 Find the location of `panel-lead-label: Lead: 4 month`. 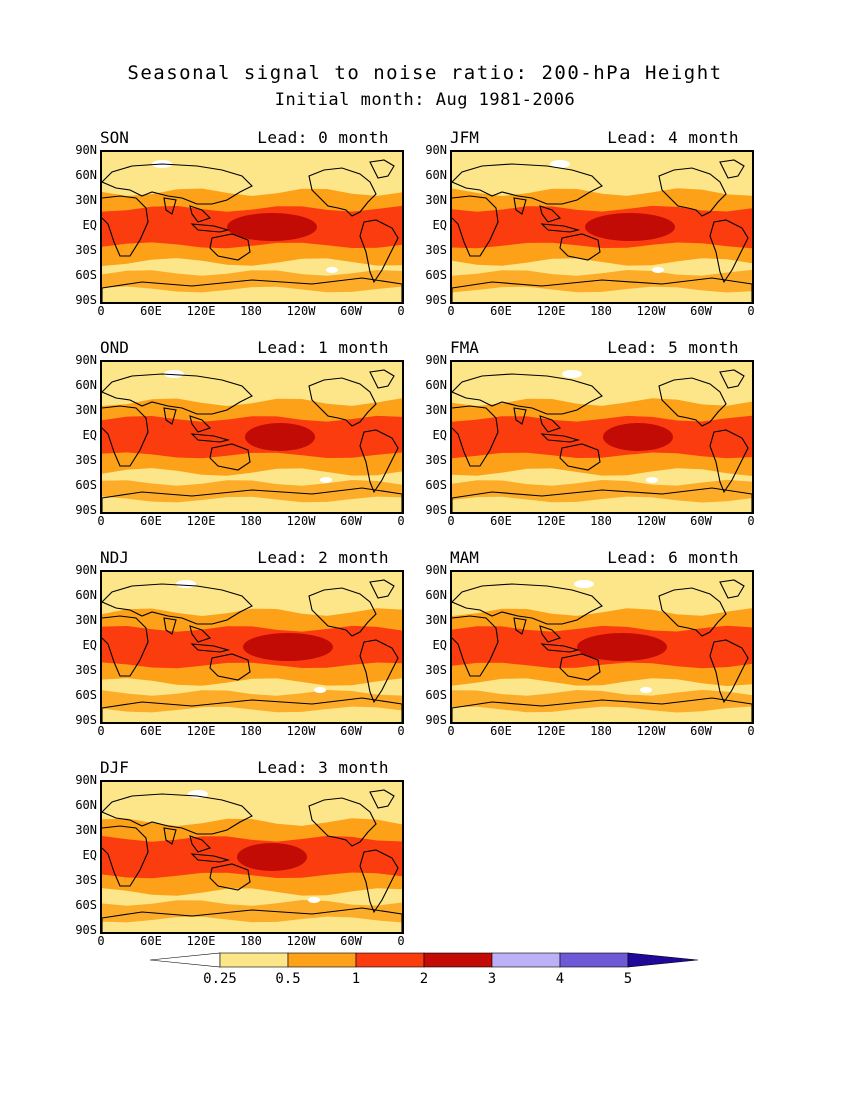

panel-lead-label: Lead: 4 month is located at coordinates (673, 137).